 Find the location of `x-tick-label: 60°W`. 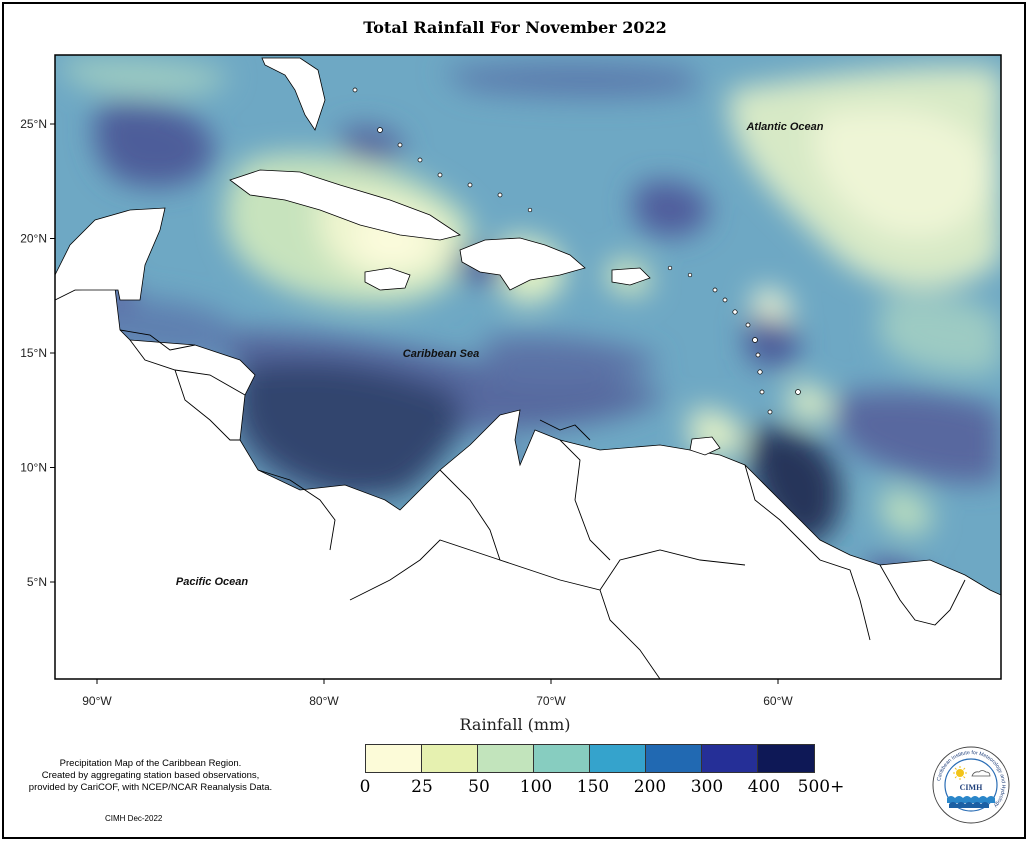

x-tick-label: 60°W is located at coordinates (778, 701).